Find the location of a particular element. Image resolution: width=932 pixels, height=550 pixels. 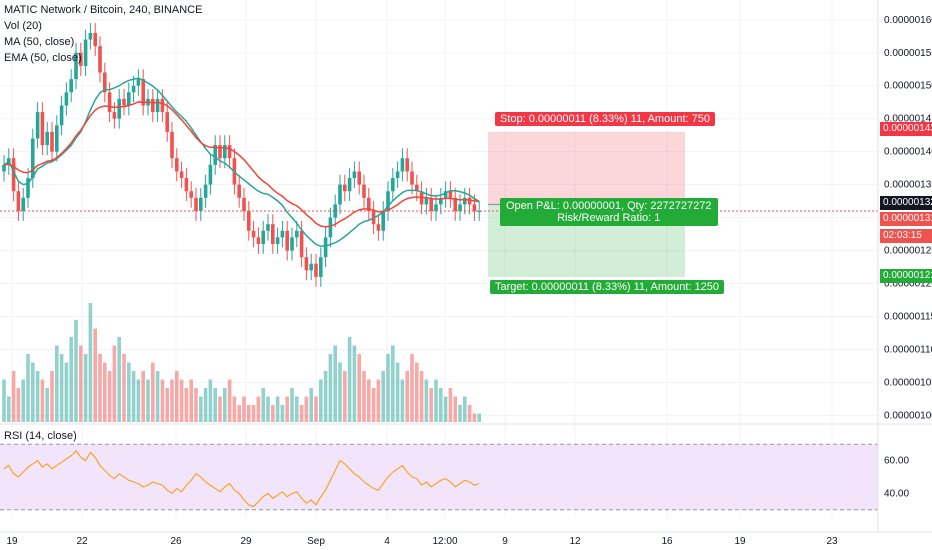

time-tick-label: 4 is located at coordinates (387, 541).